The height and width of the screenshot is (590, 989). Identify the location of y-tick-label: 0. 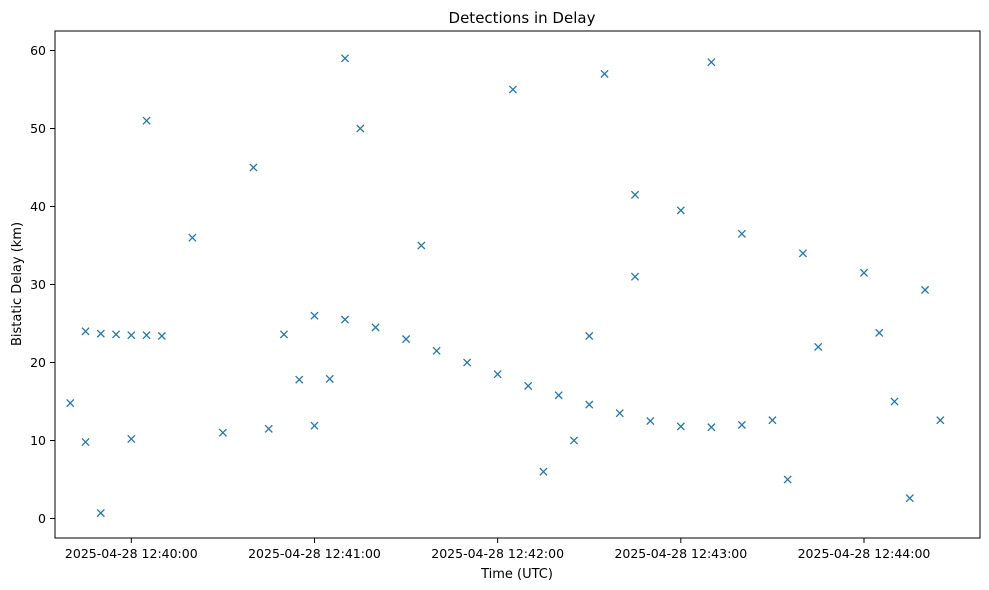
(42, 518).